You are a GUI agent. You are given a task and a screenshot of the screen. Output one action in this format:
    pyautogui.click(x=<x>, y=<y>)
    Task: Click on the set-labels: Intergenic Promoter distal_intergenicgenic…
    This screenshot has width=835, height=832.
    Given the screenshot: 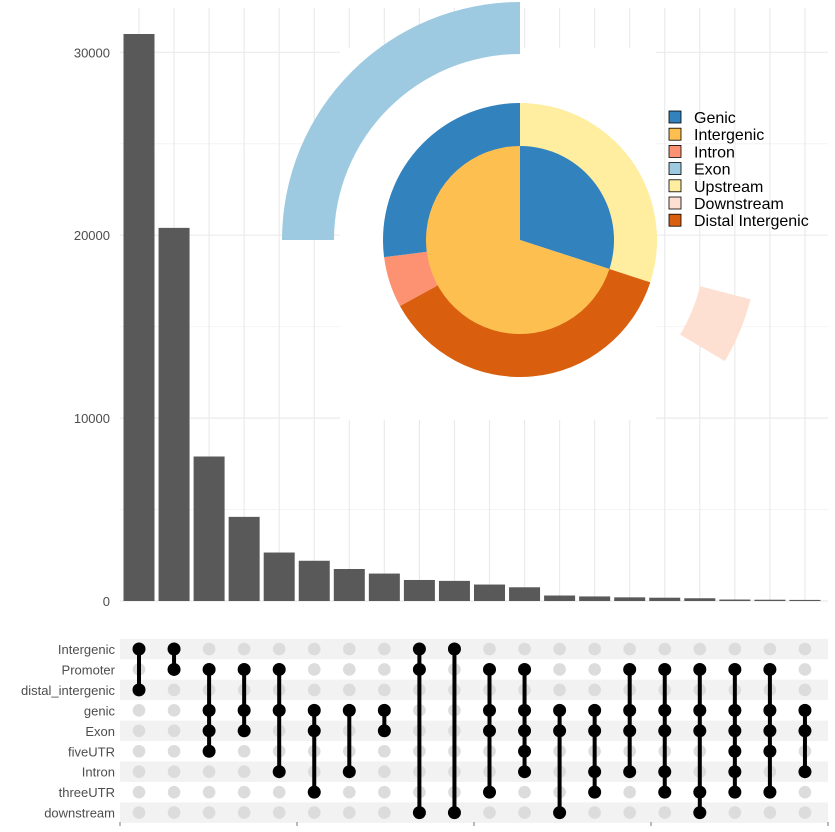 What is the action you would take?
    pyautogui.click(x=68, y=731)
    